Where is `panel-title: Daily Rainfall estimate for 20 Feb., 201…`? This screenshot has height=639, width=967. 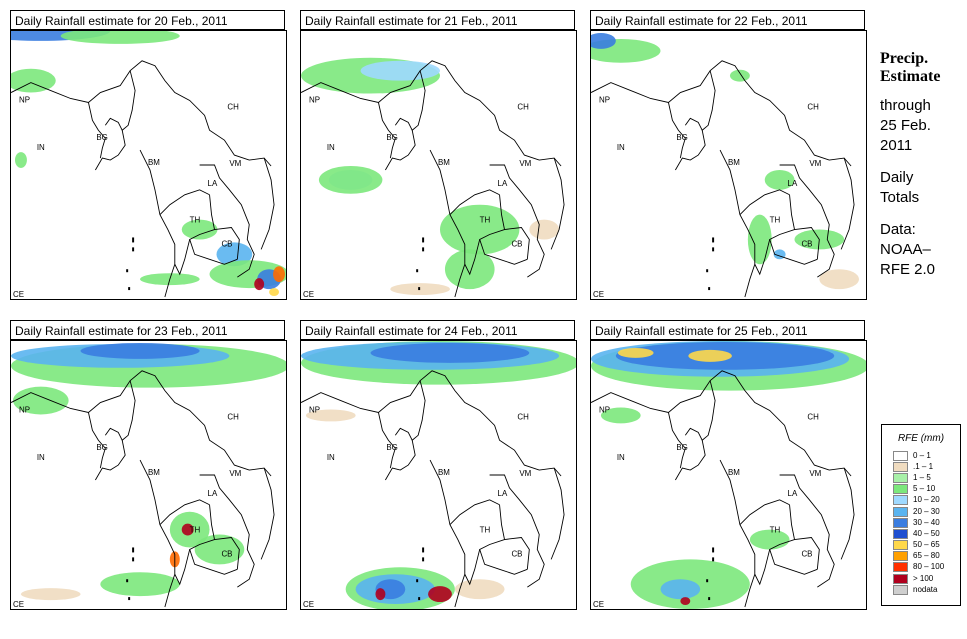
panel-title: Daily Rainfall estimate for 20 Feb., 201… is located at coordinates (147, 20).